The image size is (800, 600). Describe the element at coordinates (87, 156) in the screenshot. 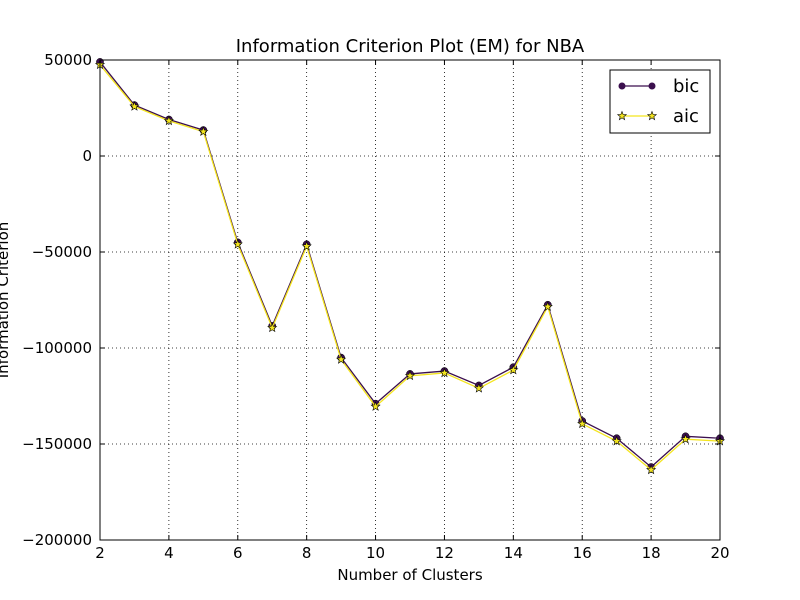

I see `y-tick-label: 0` at that location.